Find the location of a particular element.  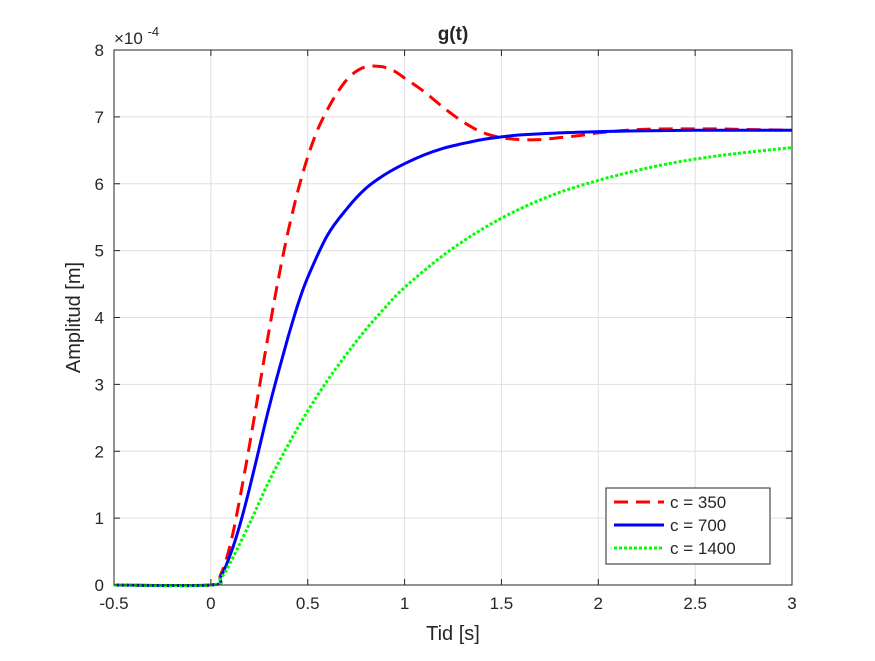

y-tick-label: 0 is located at coordinates (99, 585).